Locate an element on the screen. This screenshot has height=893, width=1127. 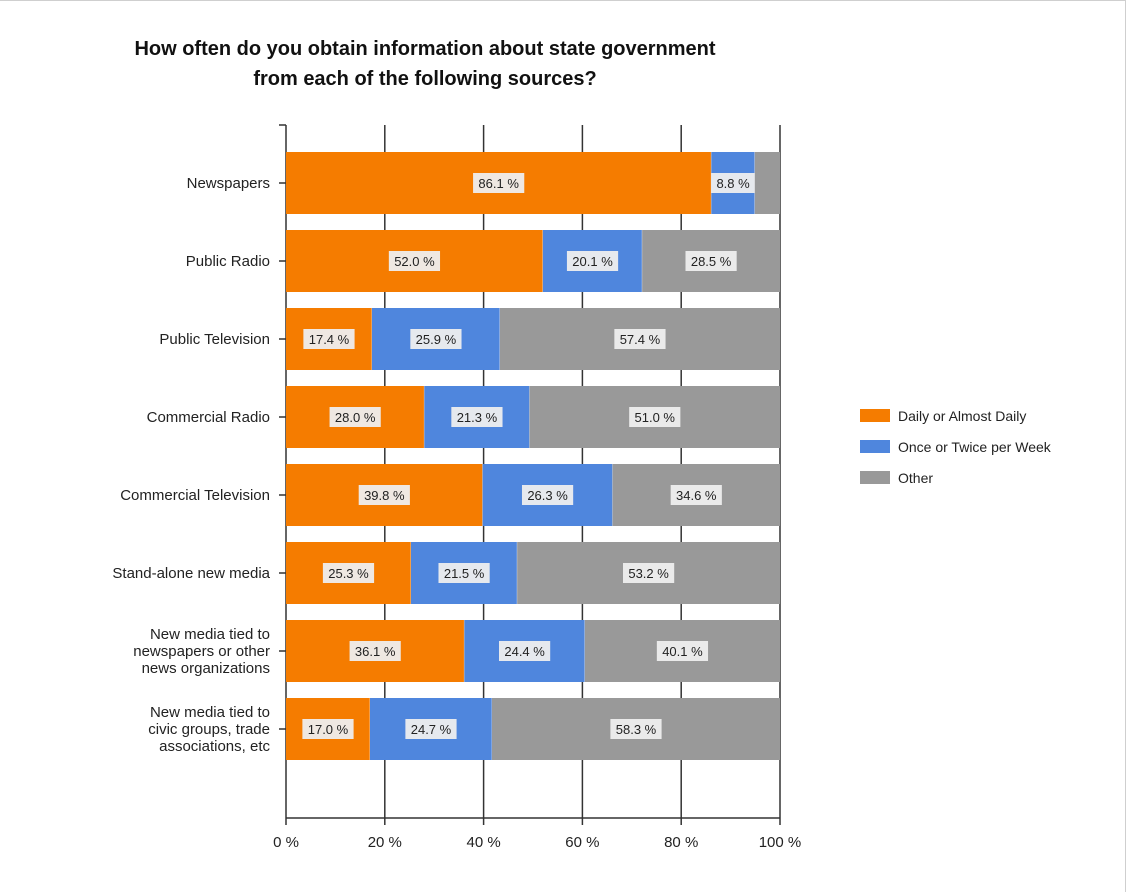
bar-segment is located at coordinates (767, 183).